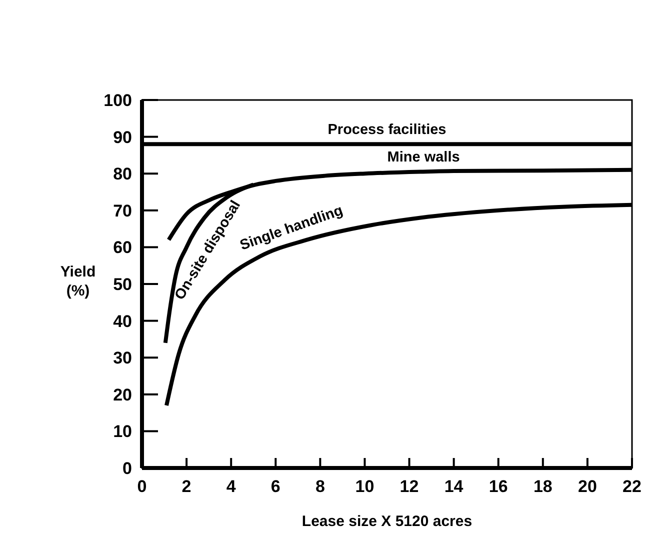 The height and width of the screenshot is (548, 662). Describe the element at coordinates (122, 248) in the screenshot. I see `y-tick-label: 60` at that location.